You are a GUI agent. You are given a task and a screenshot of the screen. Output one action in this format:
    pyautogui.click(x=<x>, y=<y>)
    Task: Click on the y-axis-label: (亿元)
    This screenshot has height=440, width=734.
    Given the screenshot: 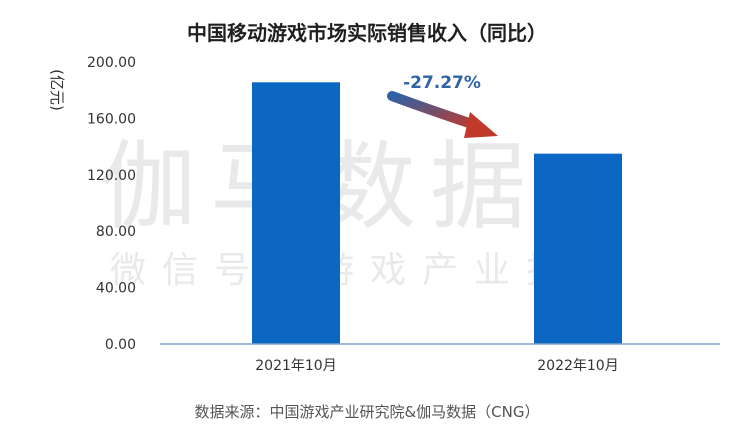 What is the action you would take?
    pyautogui.click(x=57, y=90)
    